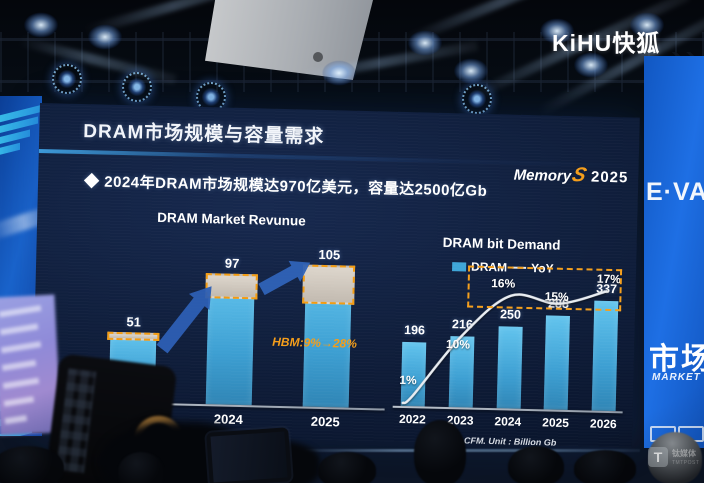  Describe the element at coordinates (508, 421) in the screenshot. I see `year-label: 2024` at that location.